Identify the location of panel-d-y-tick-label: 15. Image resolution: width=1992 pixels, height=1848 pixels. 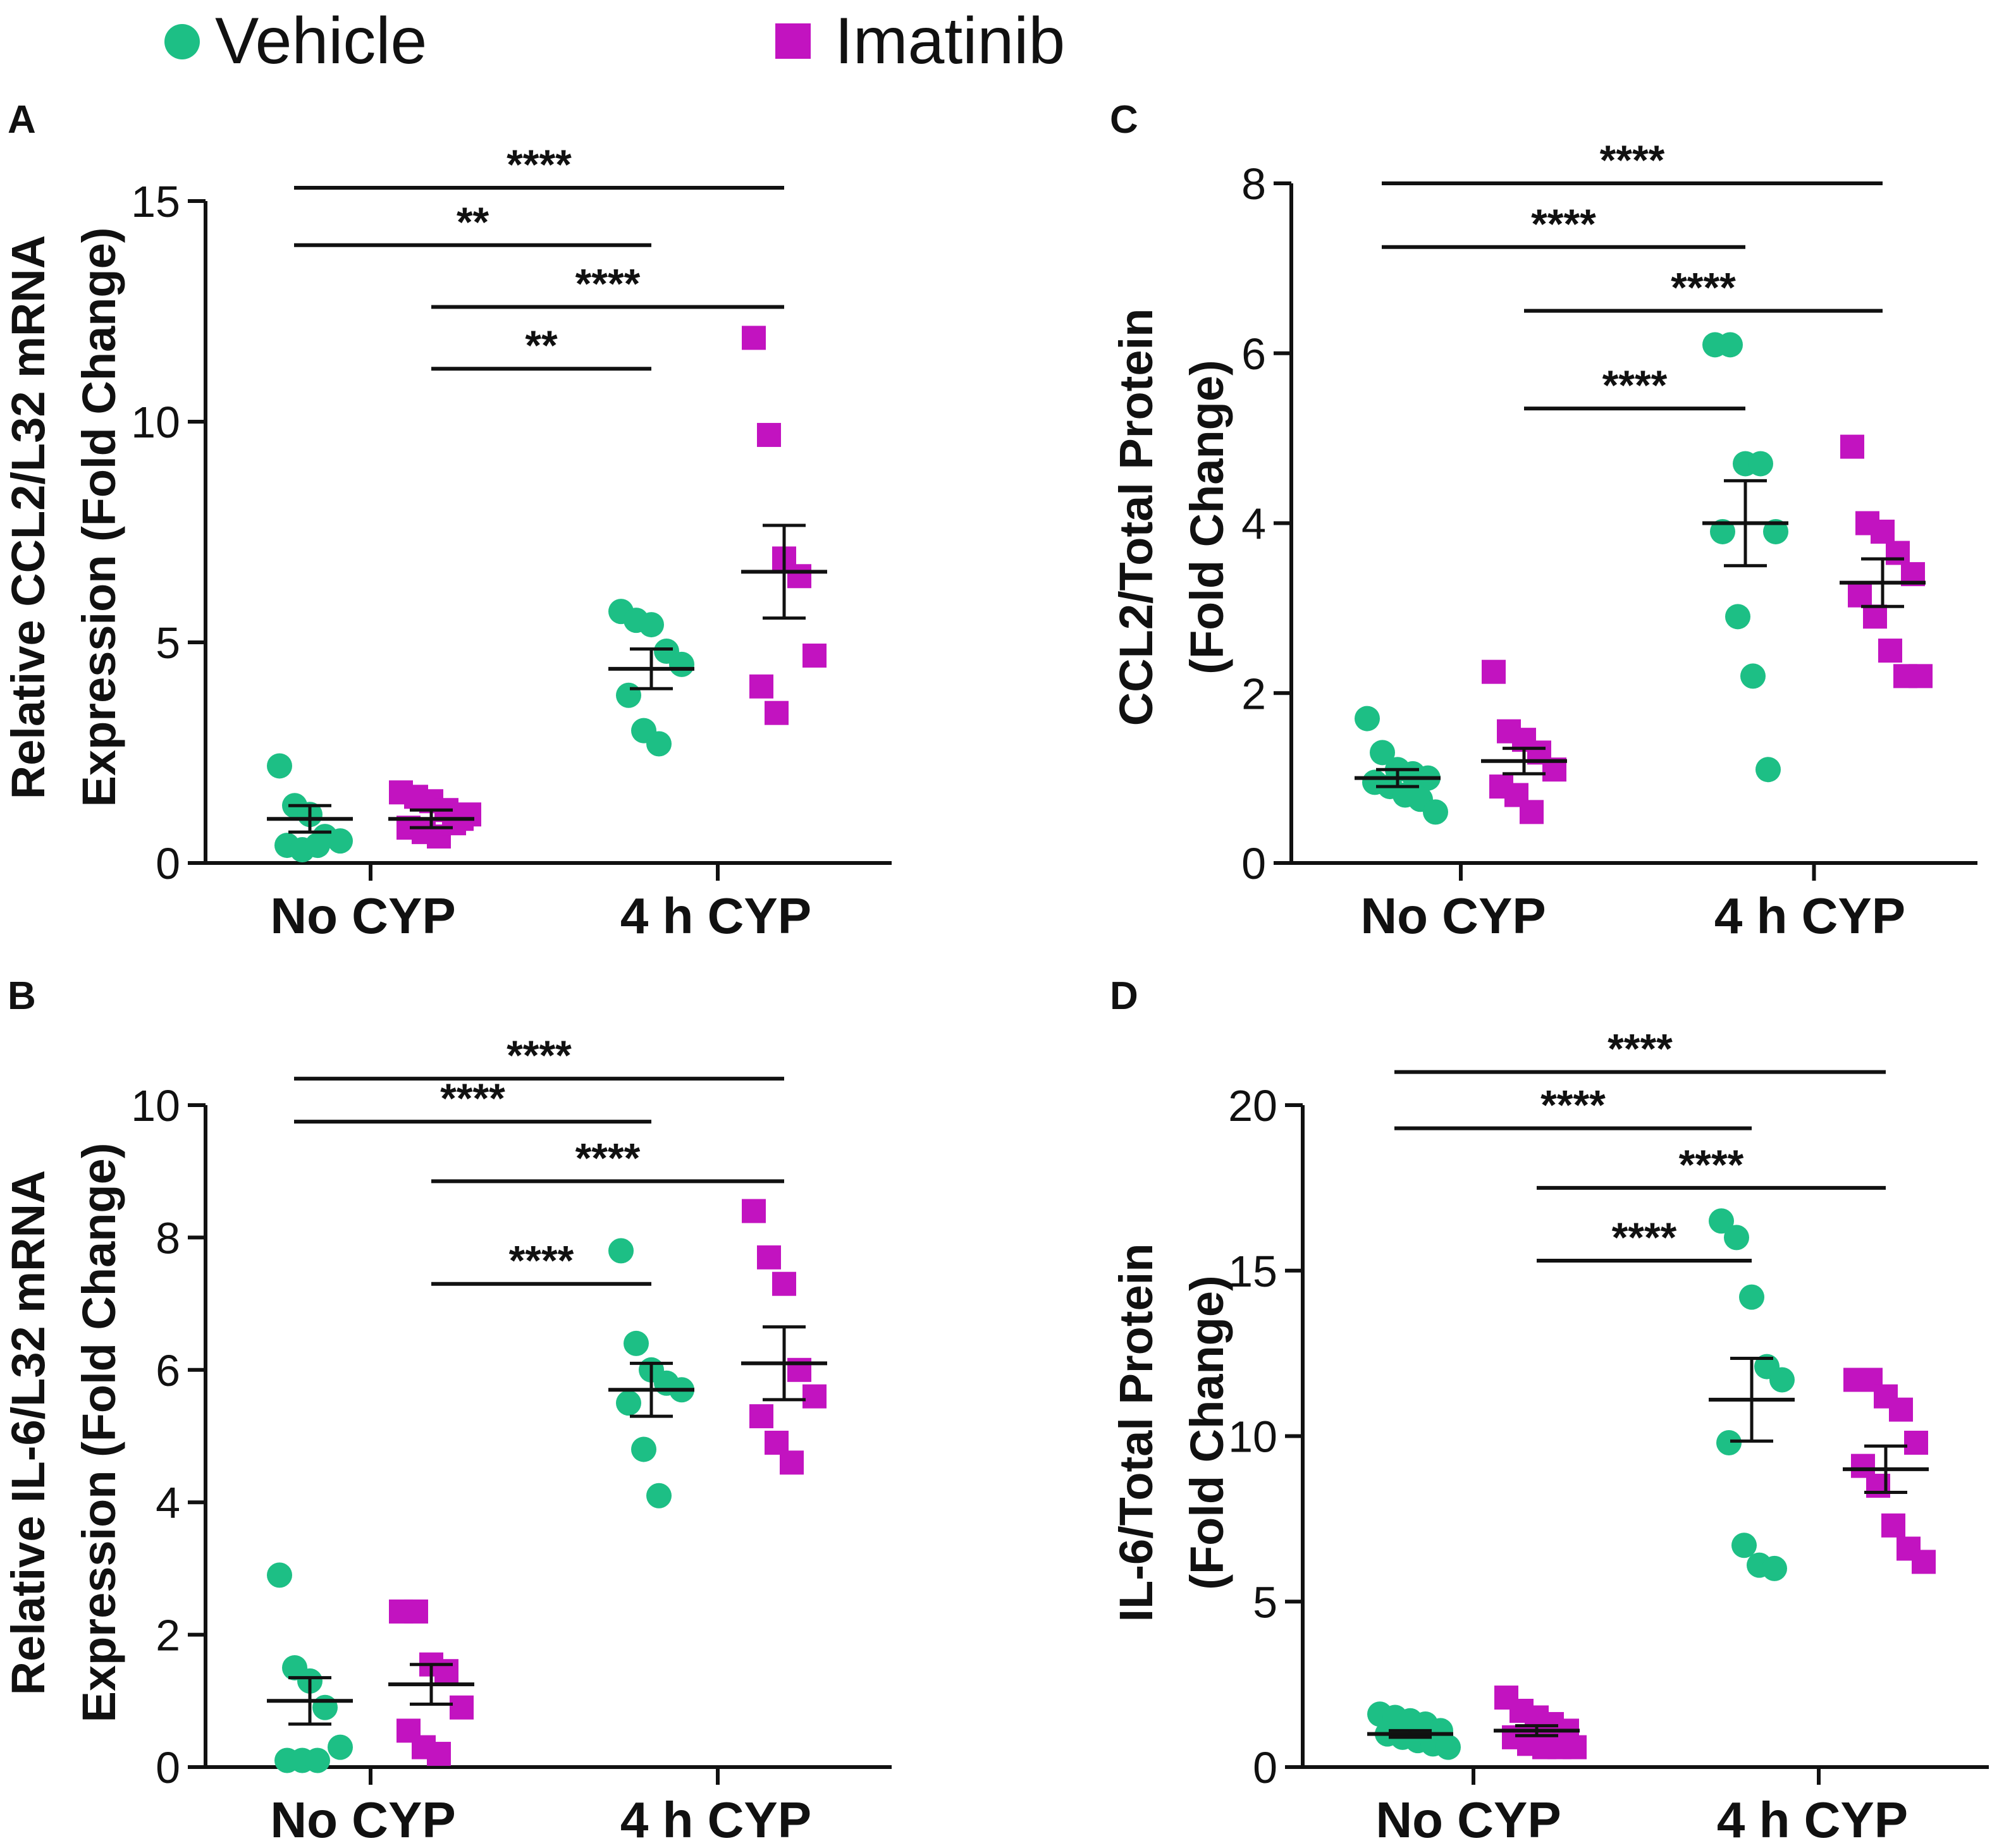
(1252, 1271).